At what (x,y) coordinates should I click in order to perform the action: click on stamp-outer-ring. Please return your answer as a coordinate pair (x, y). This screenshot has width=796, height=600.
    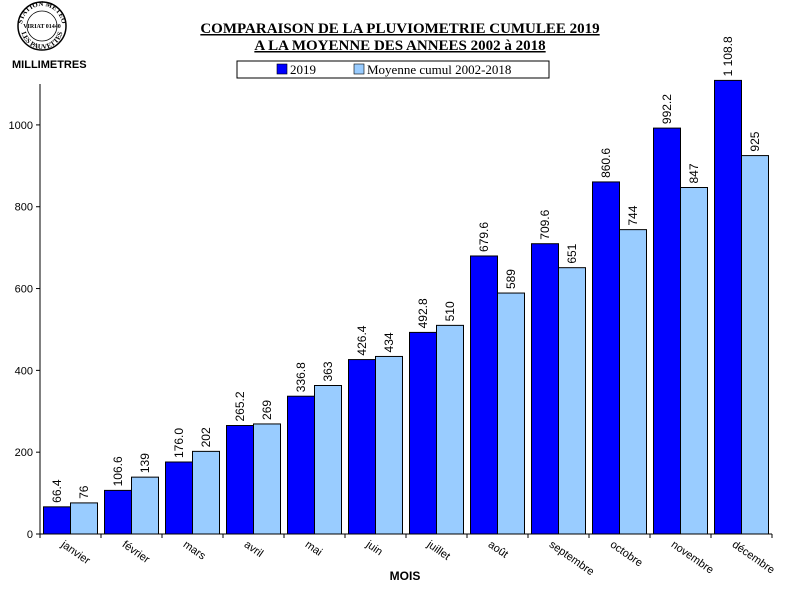
    Looking at the image, I should click on (42, 26).